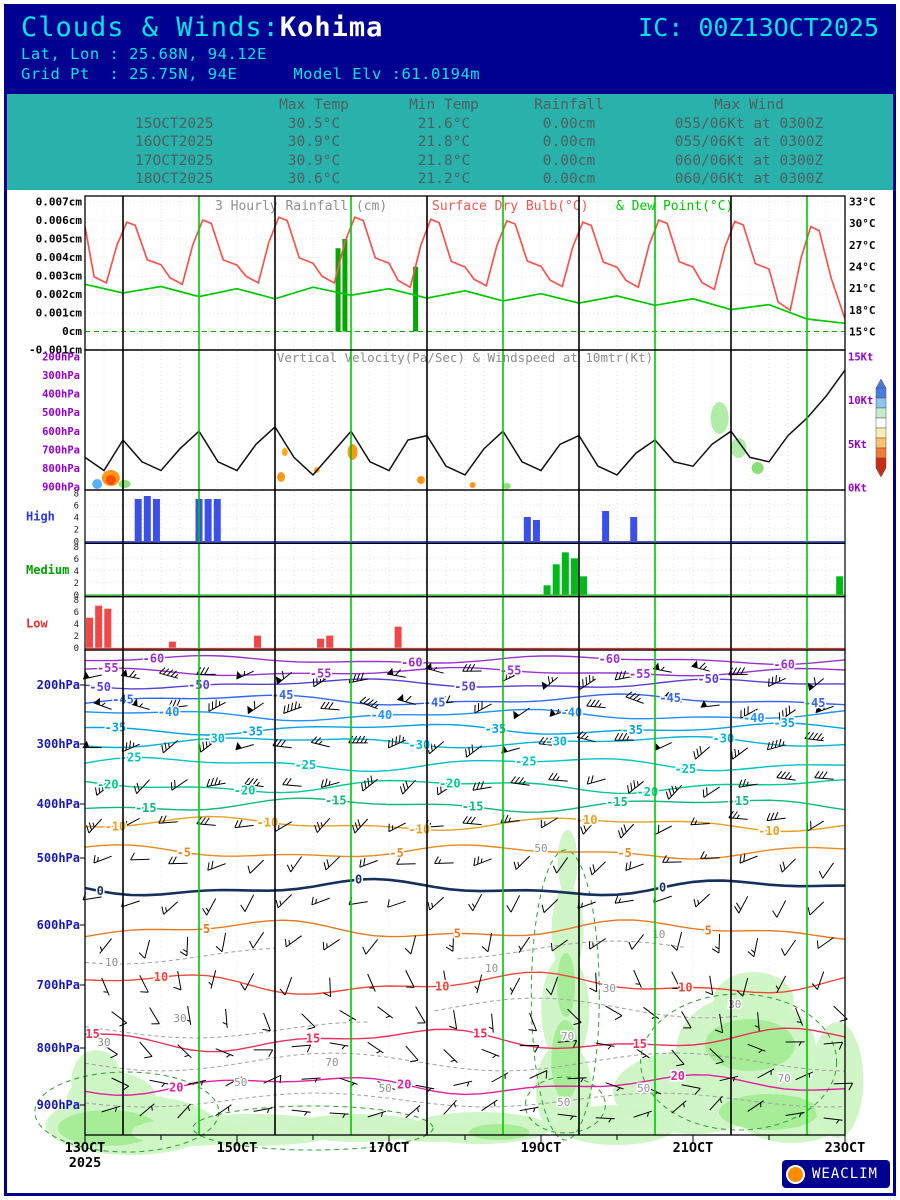 Image resolution: width=900 pixels, height=1200 pixels. I want to click on svg-text: 15, so click(313, 1038).